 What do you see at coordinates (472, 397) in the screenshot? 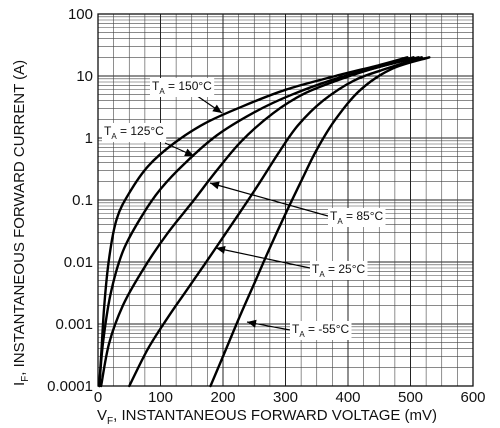
I see `x-tick-label: 600` at bounding box center [472, 397].